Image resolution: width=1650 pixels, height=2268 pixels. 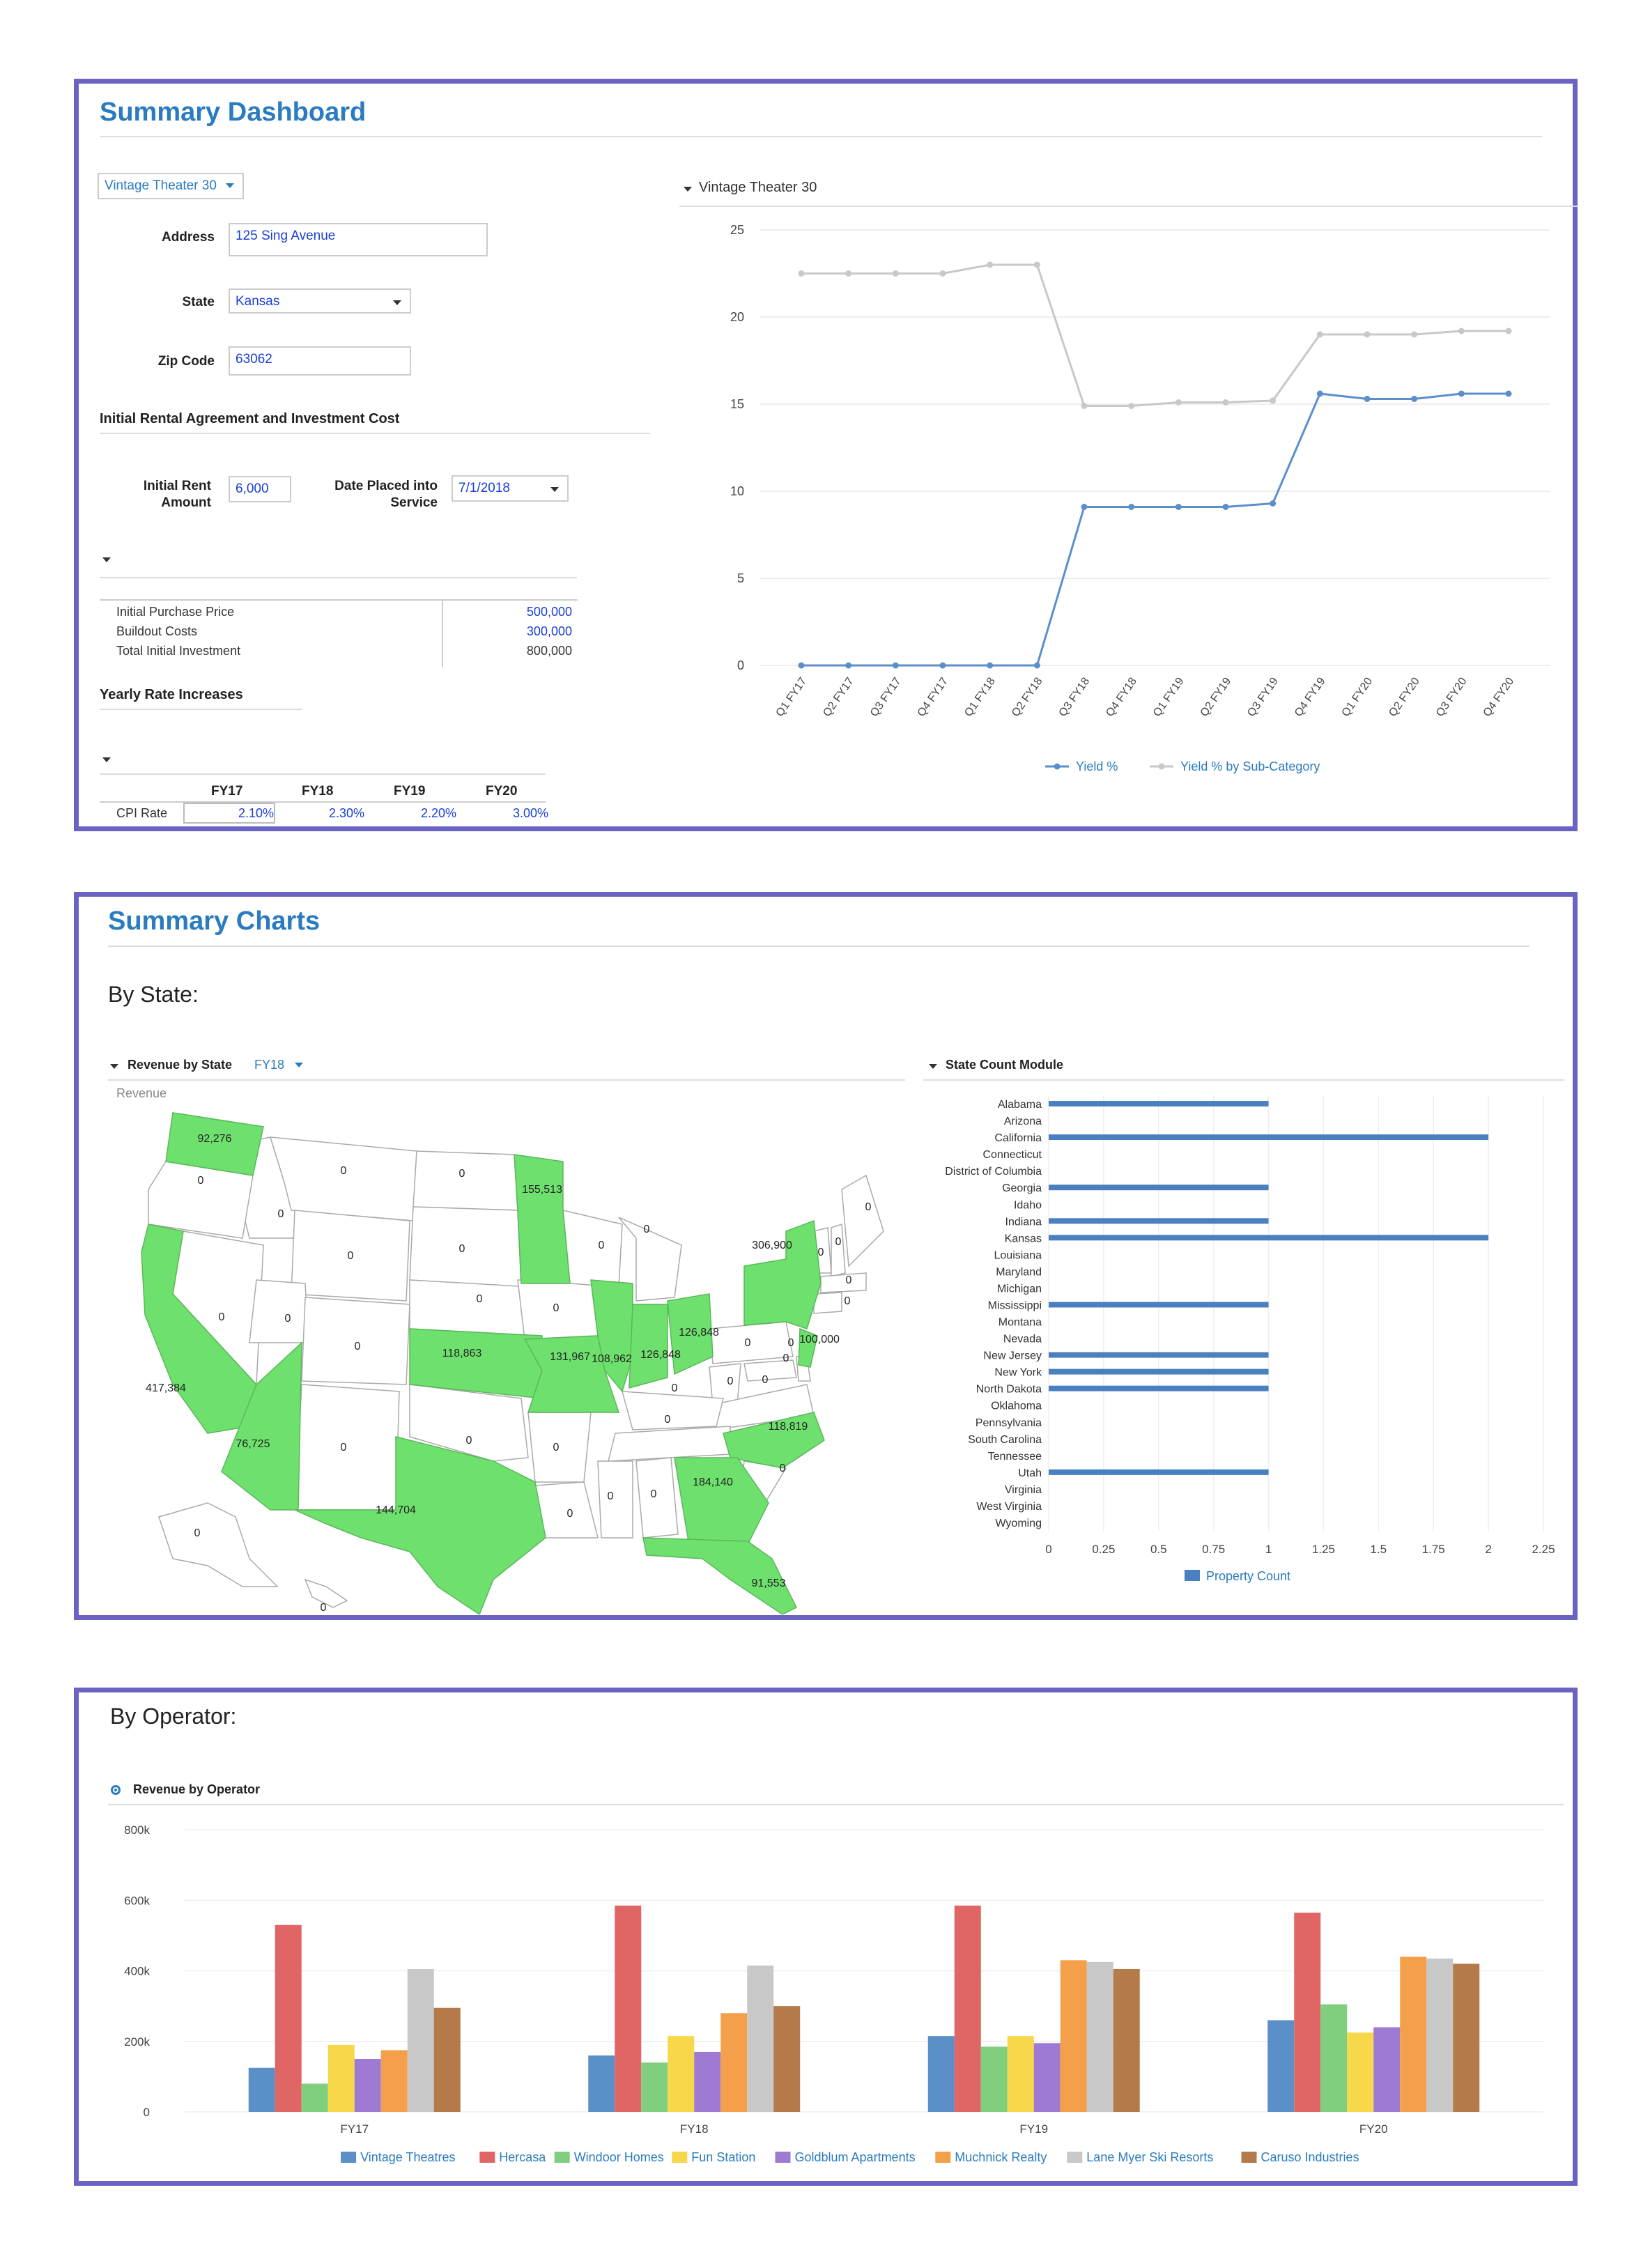 I want to click on cpi-value: 2.30%, so click(x=346, y=813).